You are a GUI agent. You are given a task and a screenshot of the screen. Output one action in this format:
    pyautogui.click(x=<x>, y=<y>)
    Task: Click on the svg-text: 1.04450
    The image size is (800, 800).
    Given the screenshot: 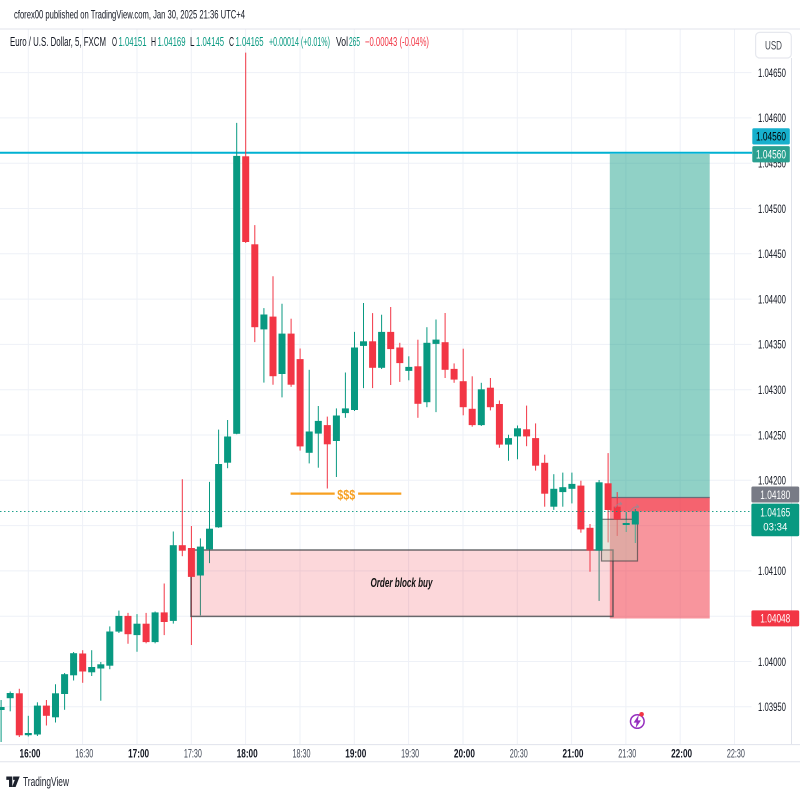 What is the action you would take?
    pyautogui.click(x=772, y=254)
    